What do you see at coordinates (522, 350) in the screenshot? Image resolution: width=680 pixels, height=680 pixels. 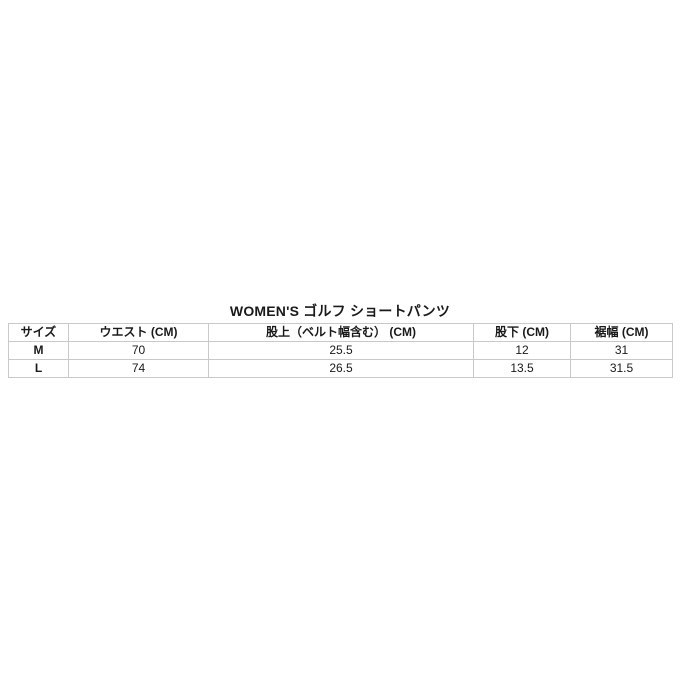 I see `inseam-value-cell: 12` at bounding box center [522, 350].